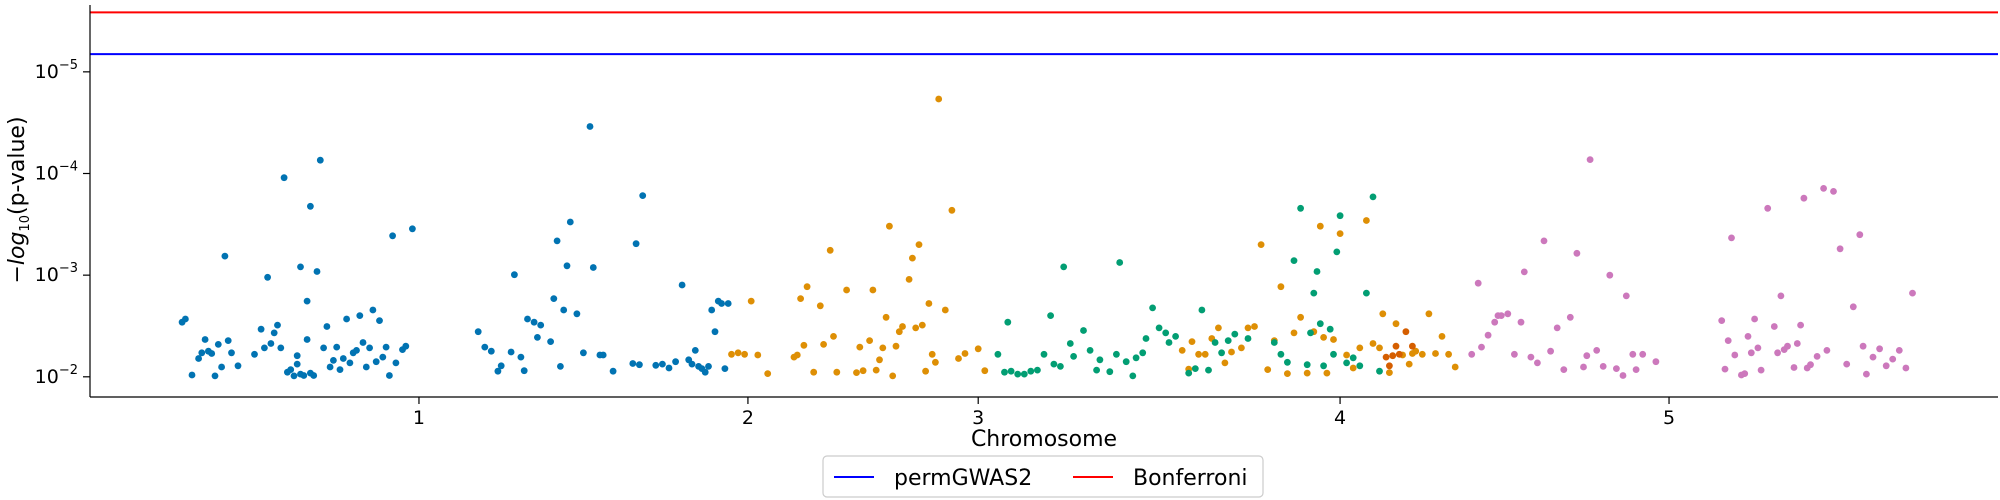  I want to click on y-tick-label: 10⁻³, so click(56, 273).